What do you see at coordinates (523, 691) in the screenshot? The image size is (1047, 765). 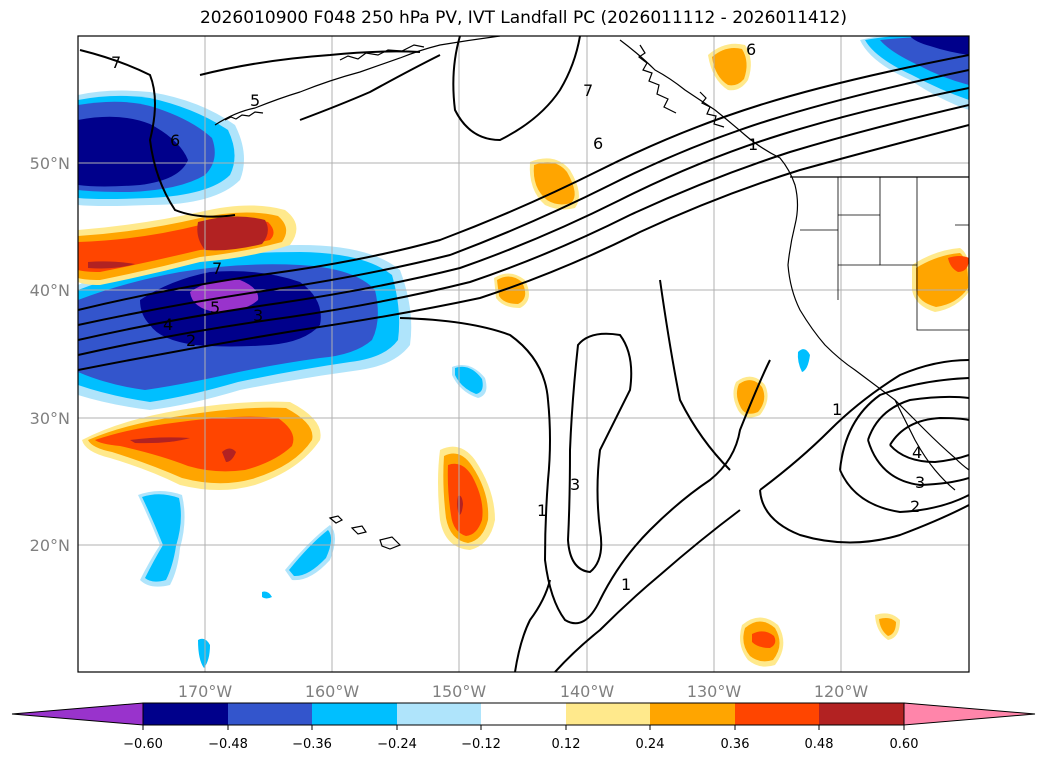 I see `longitude-labels: 170°W 160°W 150°W 140°W 130°W 120°W` at bounding box center [523, 691].